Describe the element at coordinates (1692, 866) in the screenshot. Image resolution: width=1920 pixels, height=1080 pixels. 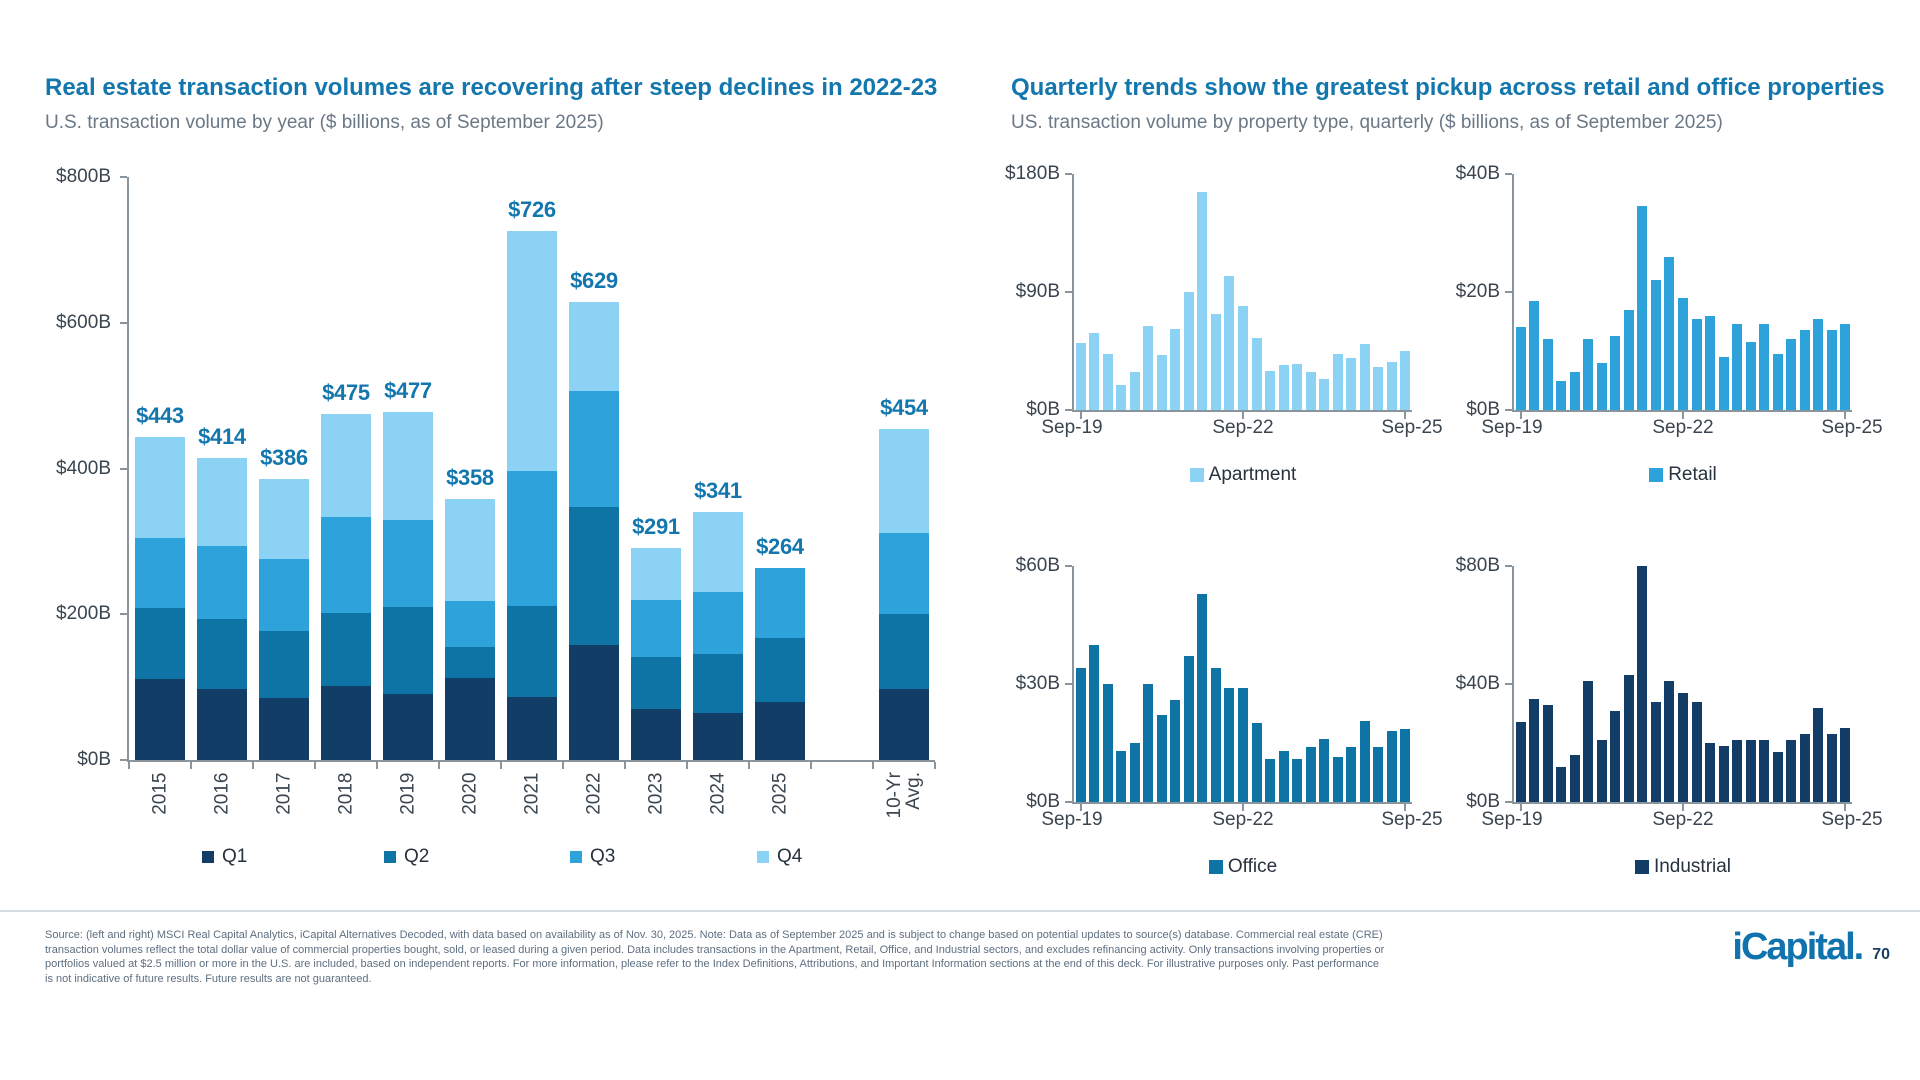
I see `industrial-legend-label: Industrial` at that location.